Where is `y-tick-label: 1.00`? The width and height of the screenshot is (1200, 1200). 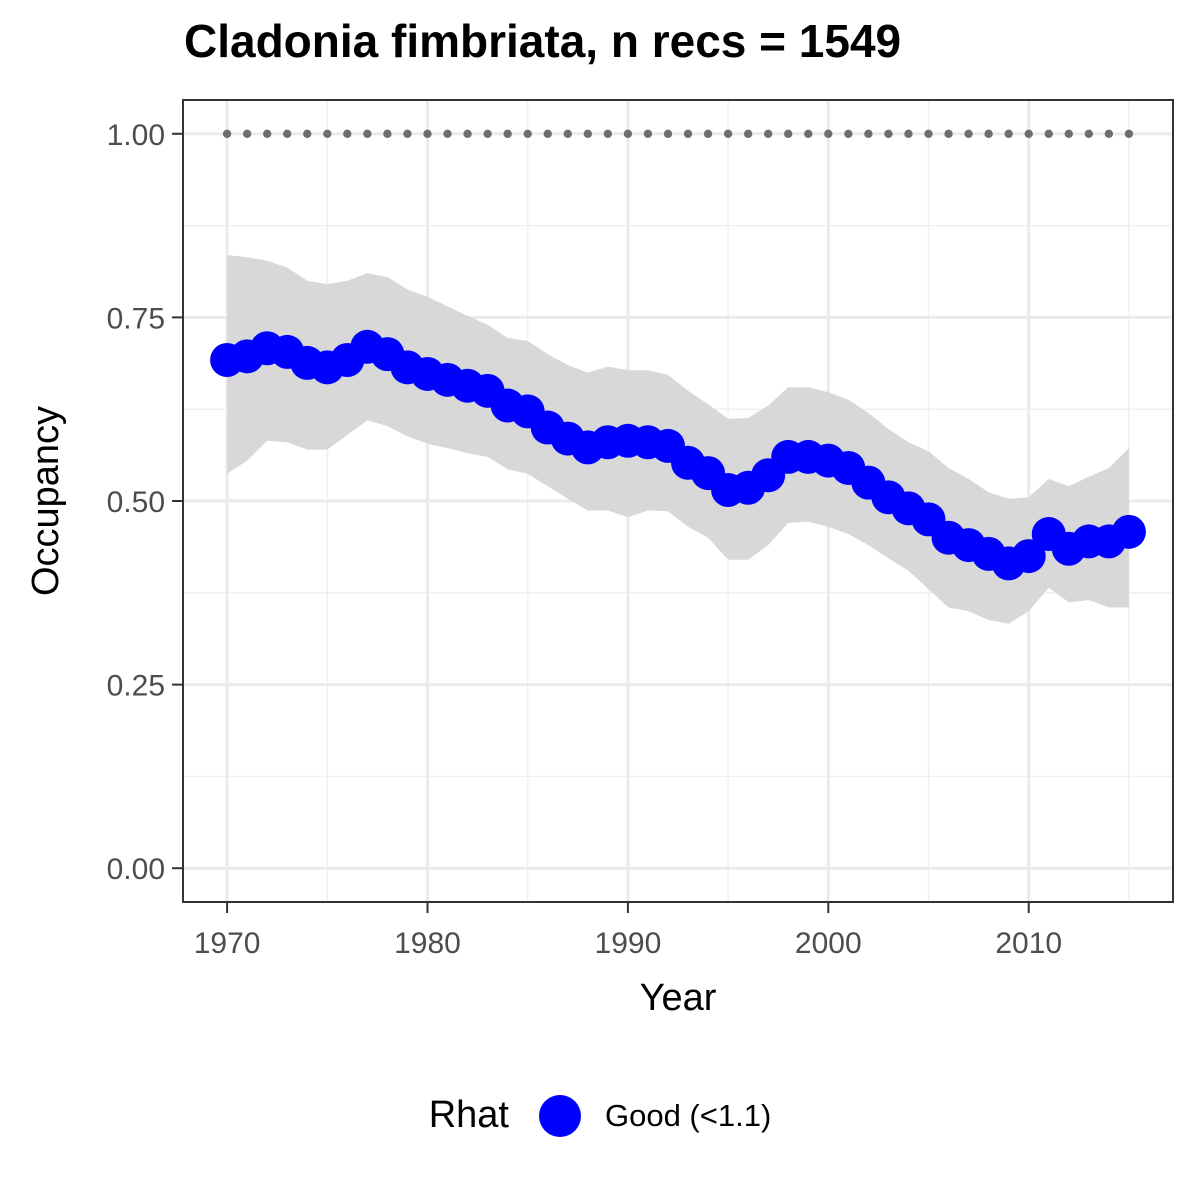
y-tick-label: 1.00 is located at coordinates (136, 135).